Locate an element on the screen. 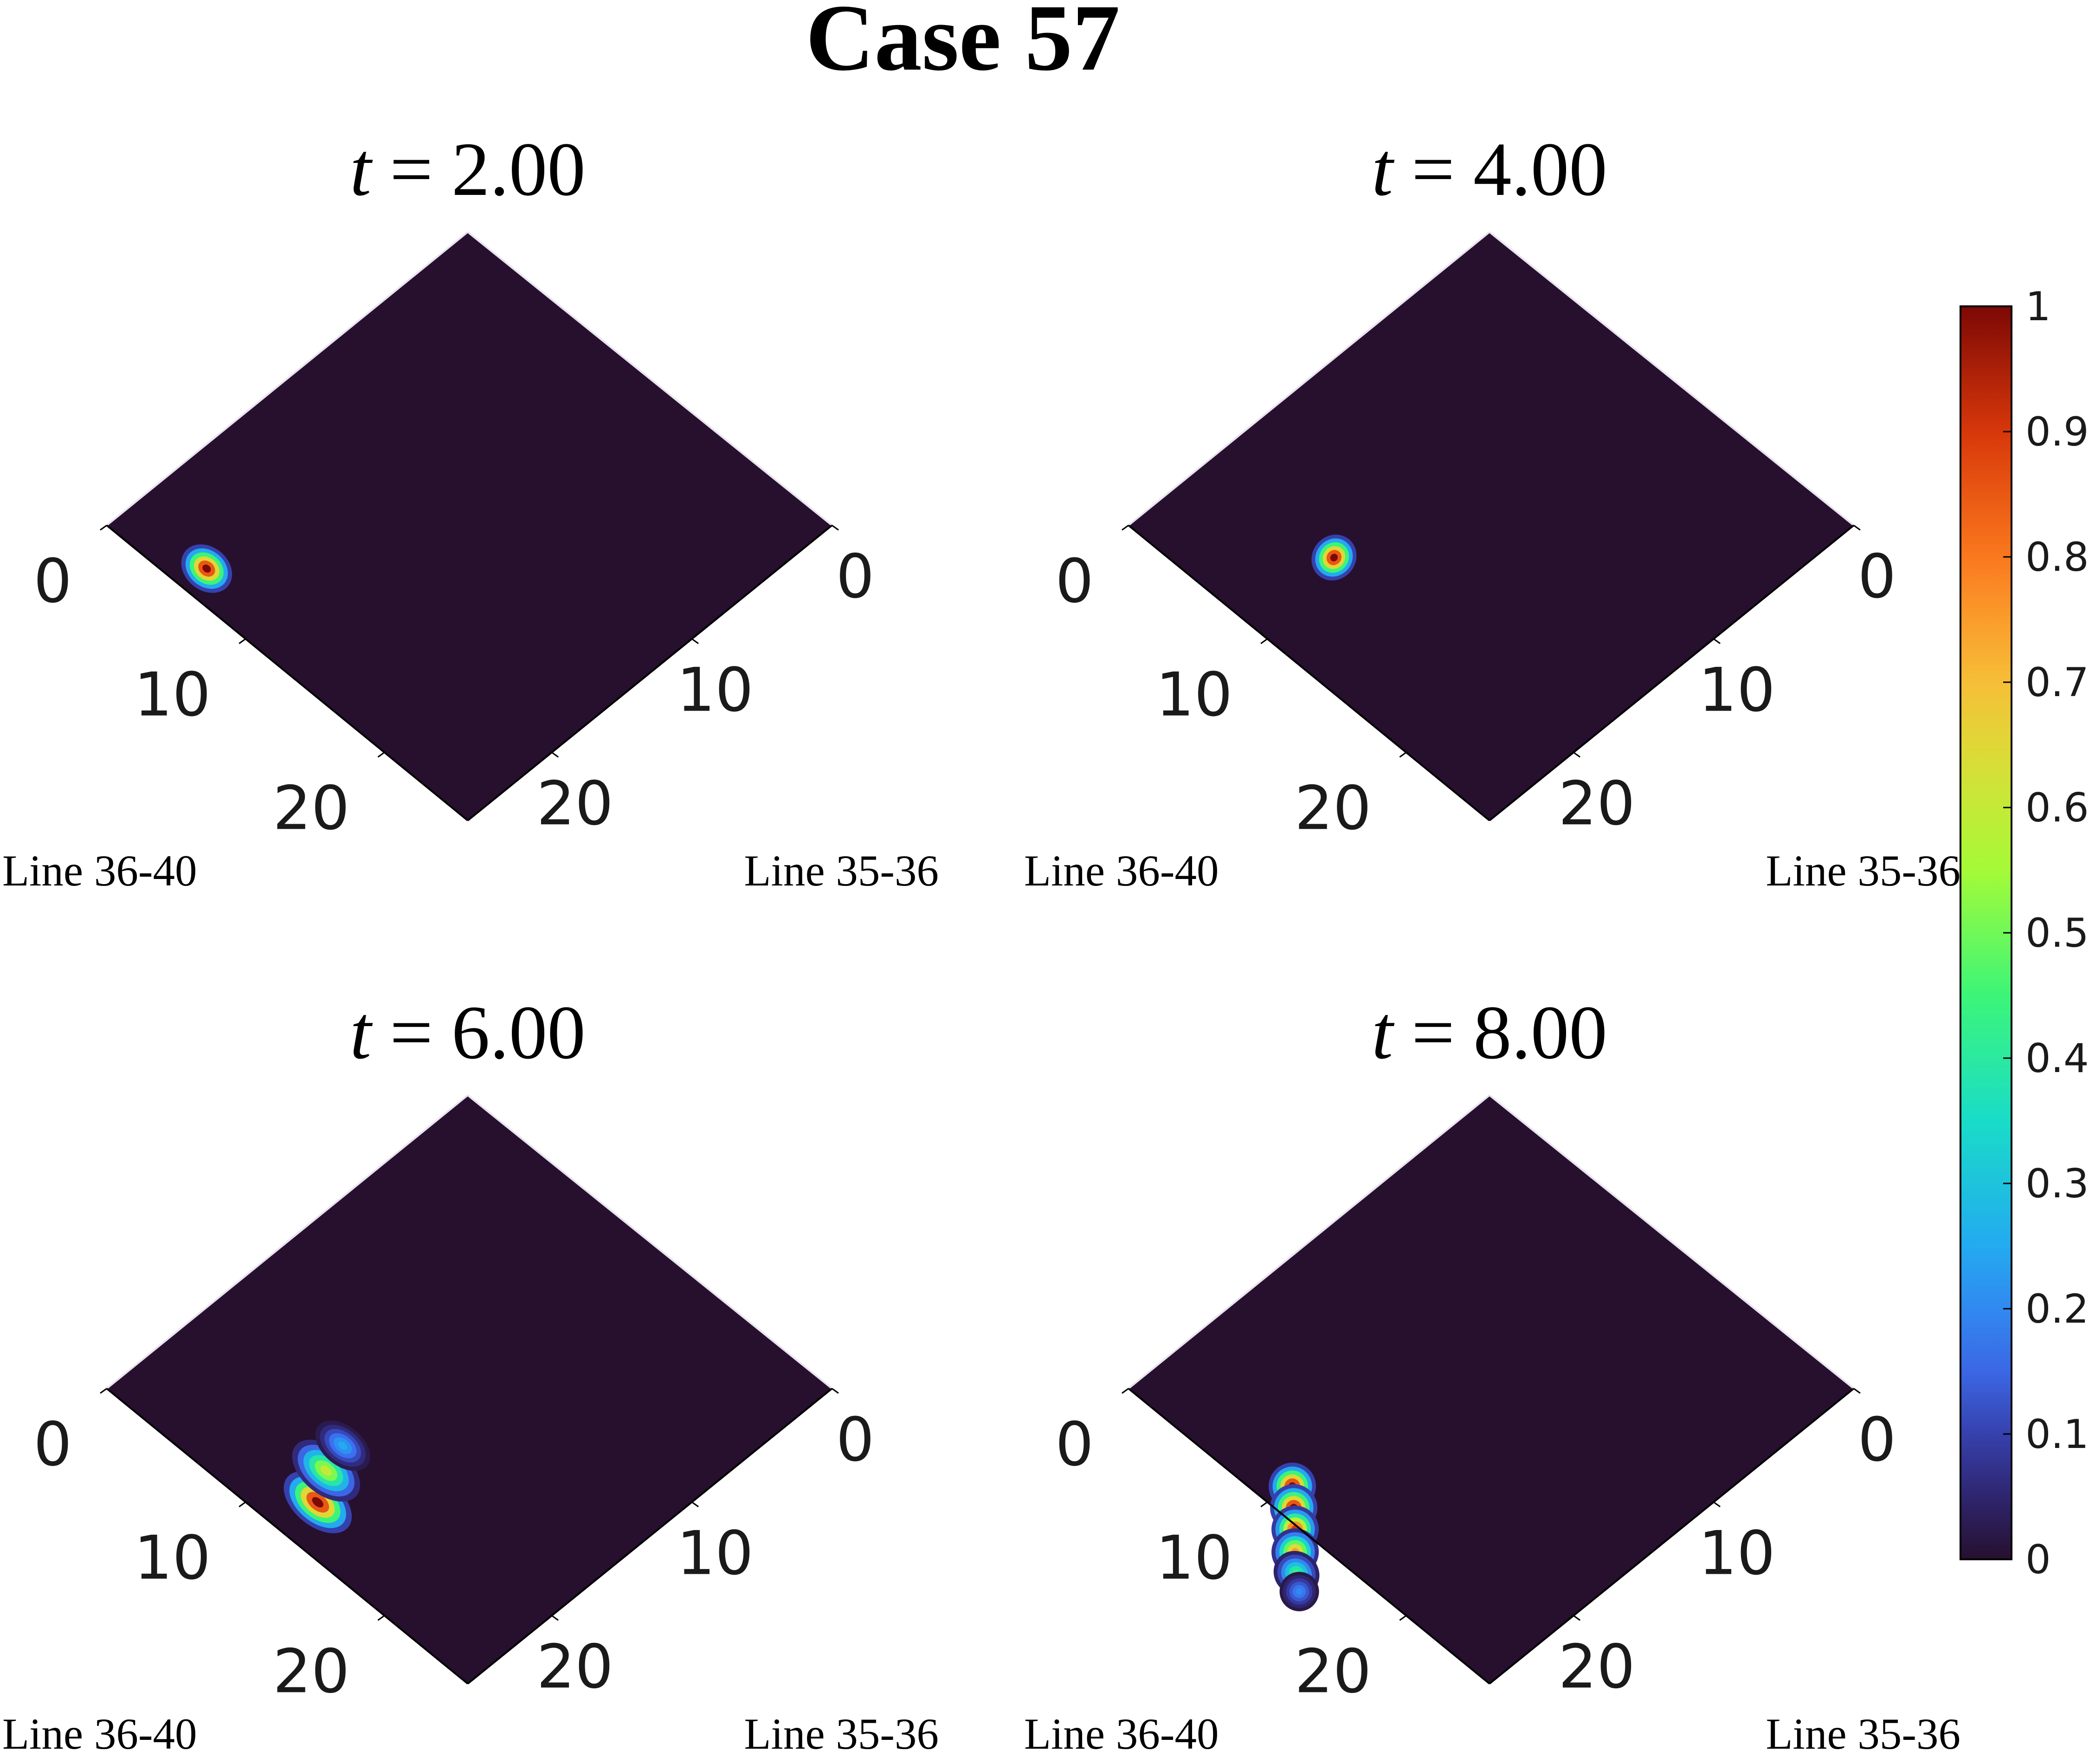 The width and height of the screenshot is (2089, 1764). colorbar-tick-label: 0.4 is located at coordinates (2057, 1058).